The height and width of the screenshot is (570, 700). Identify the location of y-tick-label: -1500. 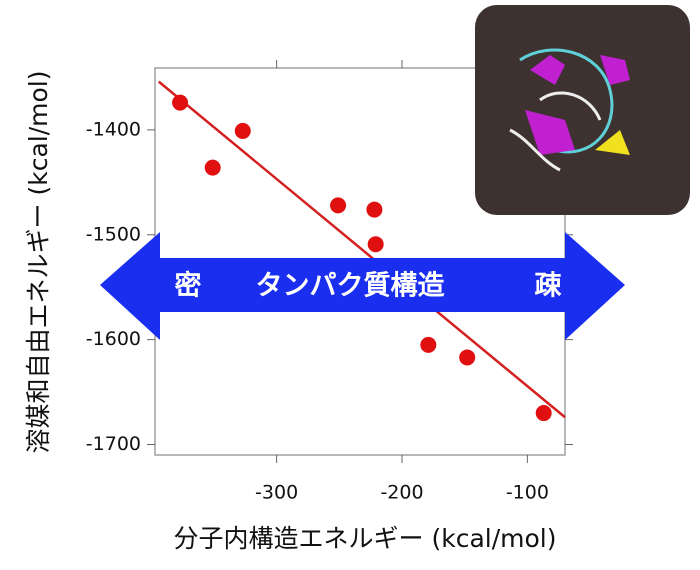
(113, 234).